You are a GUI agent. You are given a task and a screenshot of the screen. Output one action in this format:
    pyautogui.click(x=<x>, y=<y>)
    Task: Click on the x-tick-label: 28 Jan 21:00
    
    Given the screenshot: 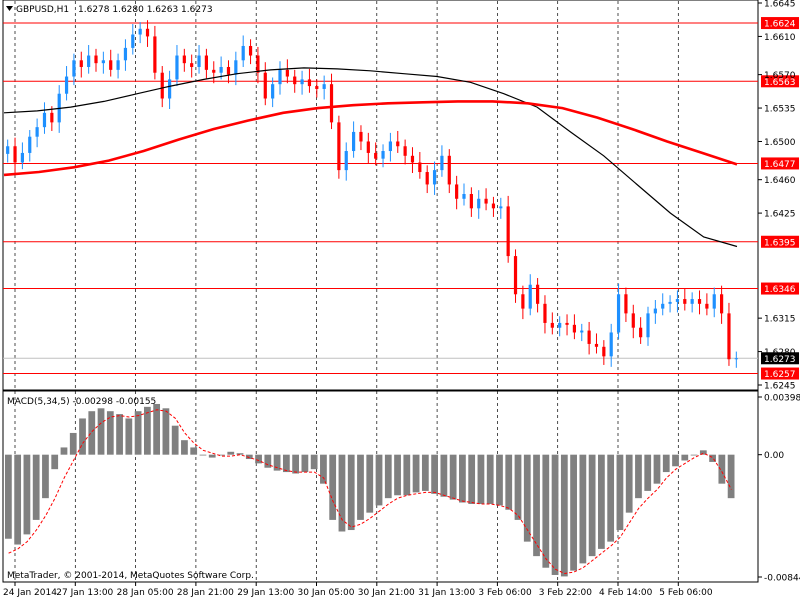 What is the action you would take?
    pyautogui.click(x=205, y=593)
    